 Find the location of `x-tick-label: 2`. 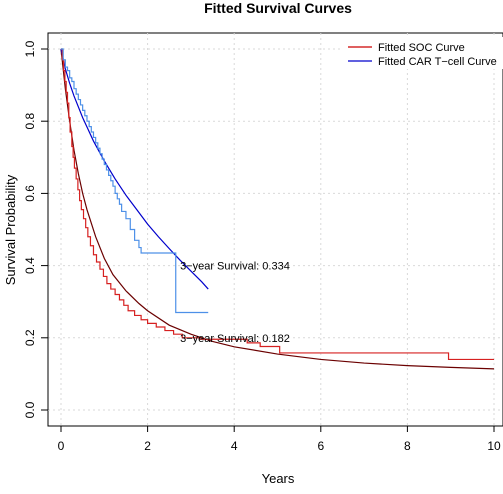

x-tick-label: 2 is located at coordinates (147, 446).